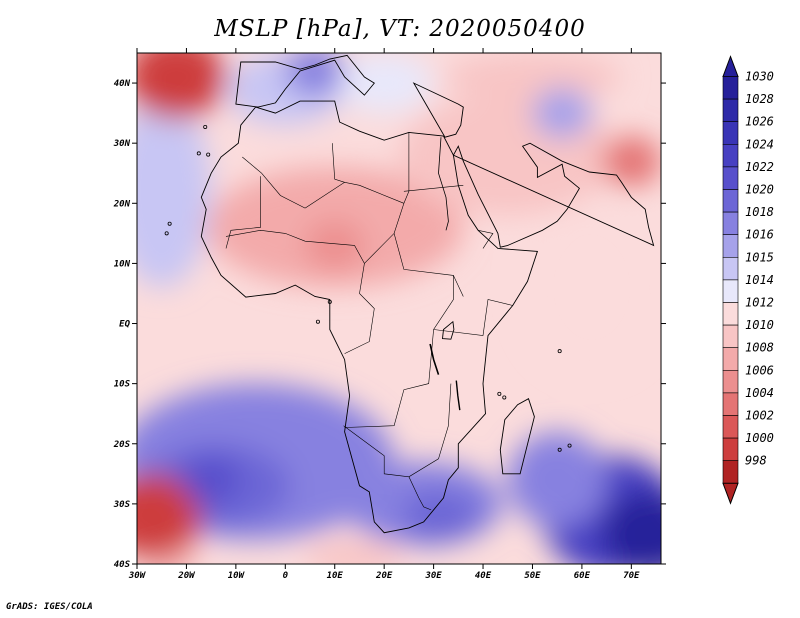 The image size is (800, 618). What do you see at coordinates (286, 576) in the screenshot?
I see `lon-tick-label: 0` at bounding box center [286, 576].